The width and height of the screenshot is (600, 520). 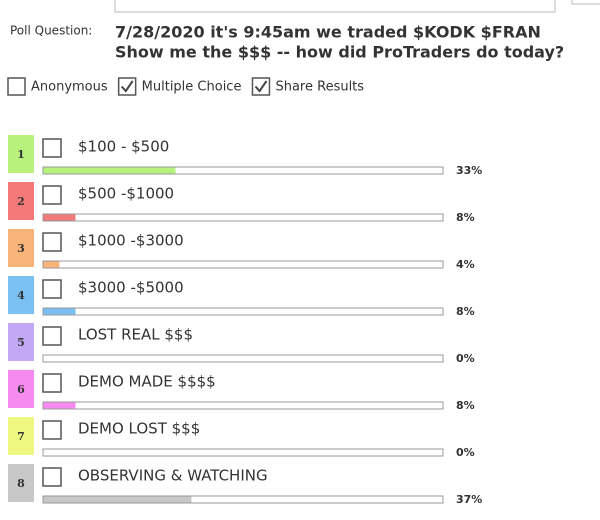 I want to click on option-text: $3000 -$5000, so click(x=131, y=288).